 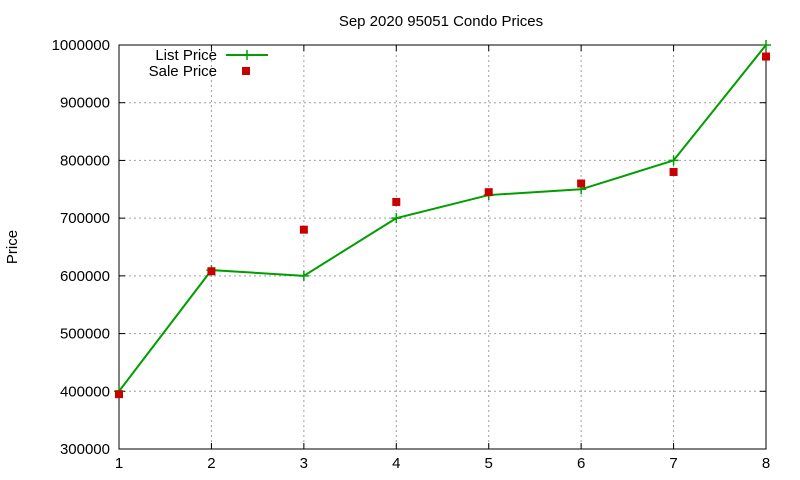 What do you see at coordinates (396, 463) in the screenshot?
I see `x-tick-label: 4` at bounding box center [396, 463].